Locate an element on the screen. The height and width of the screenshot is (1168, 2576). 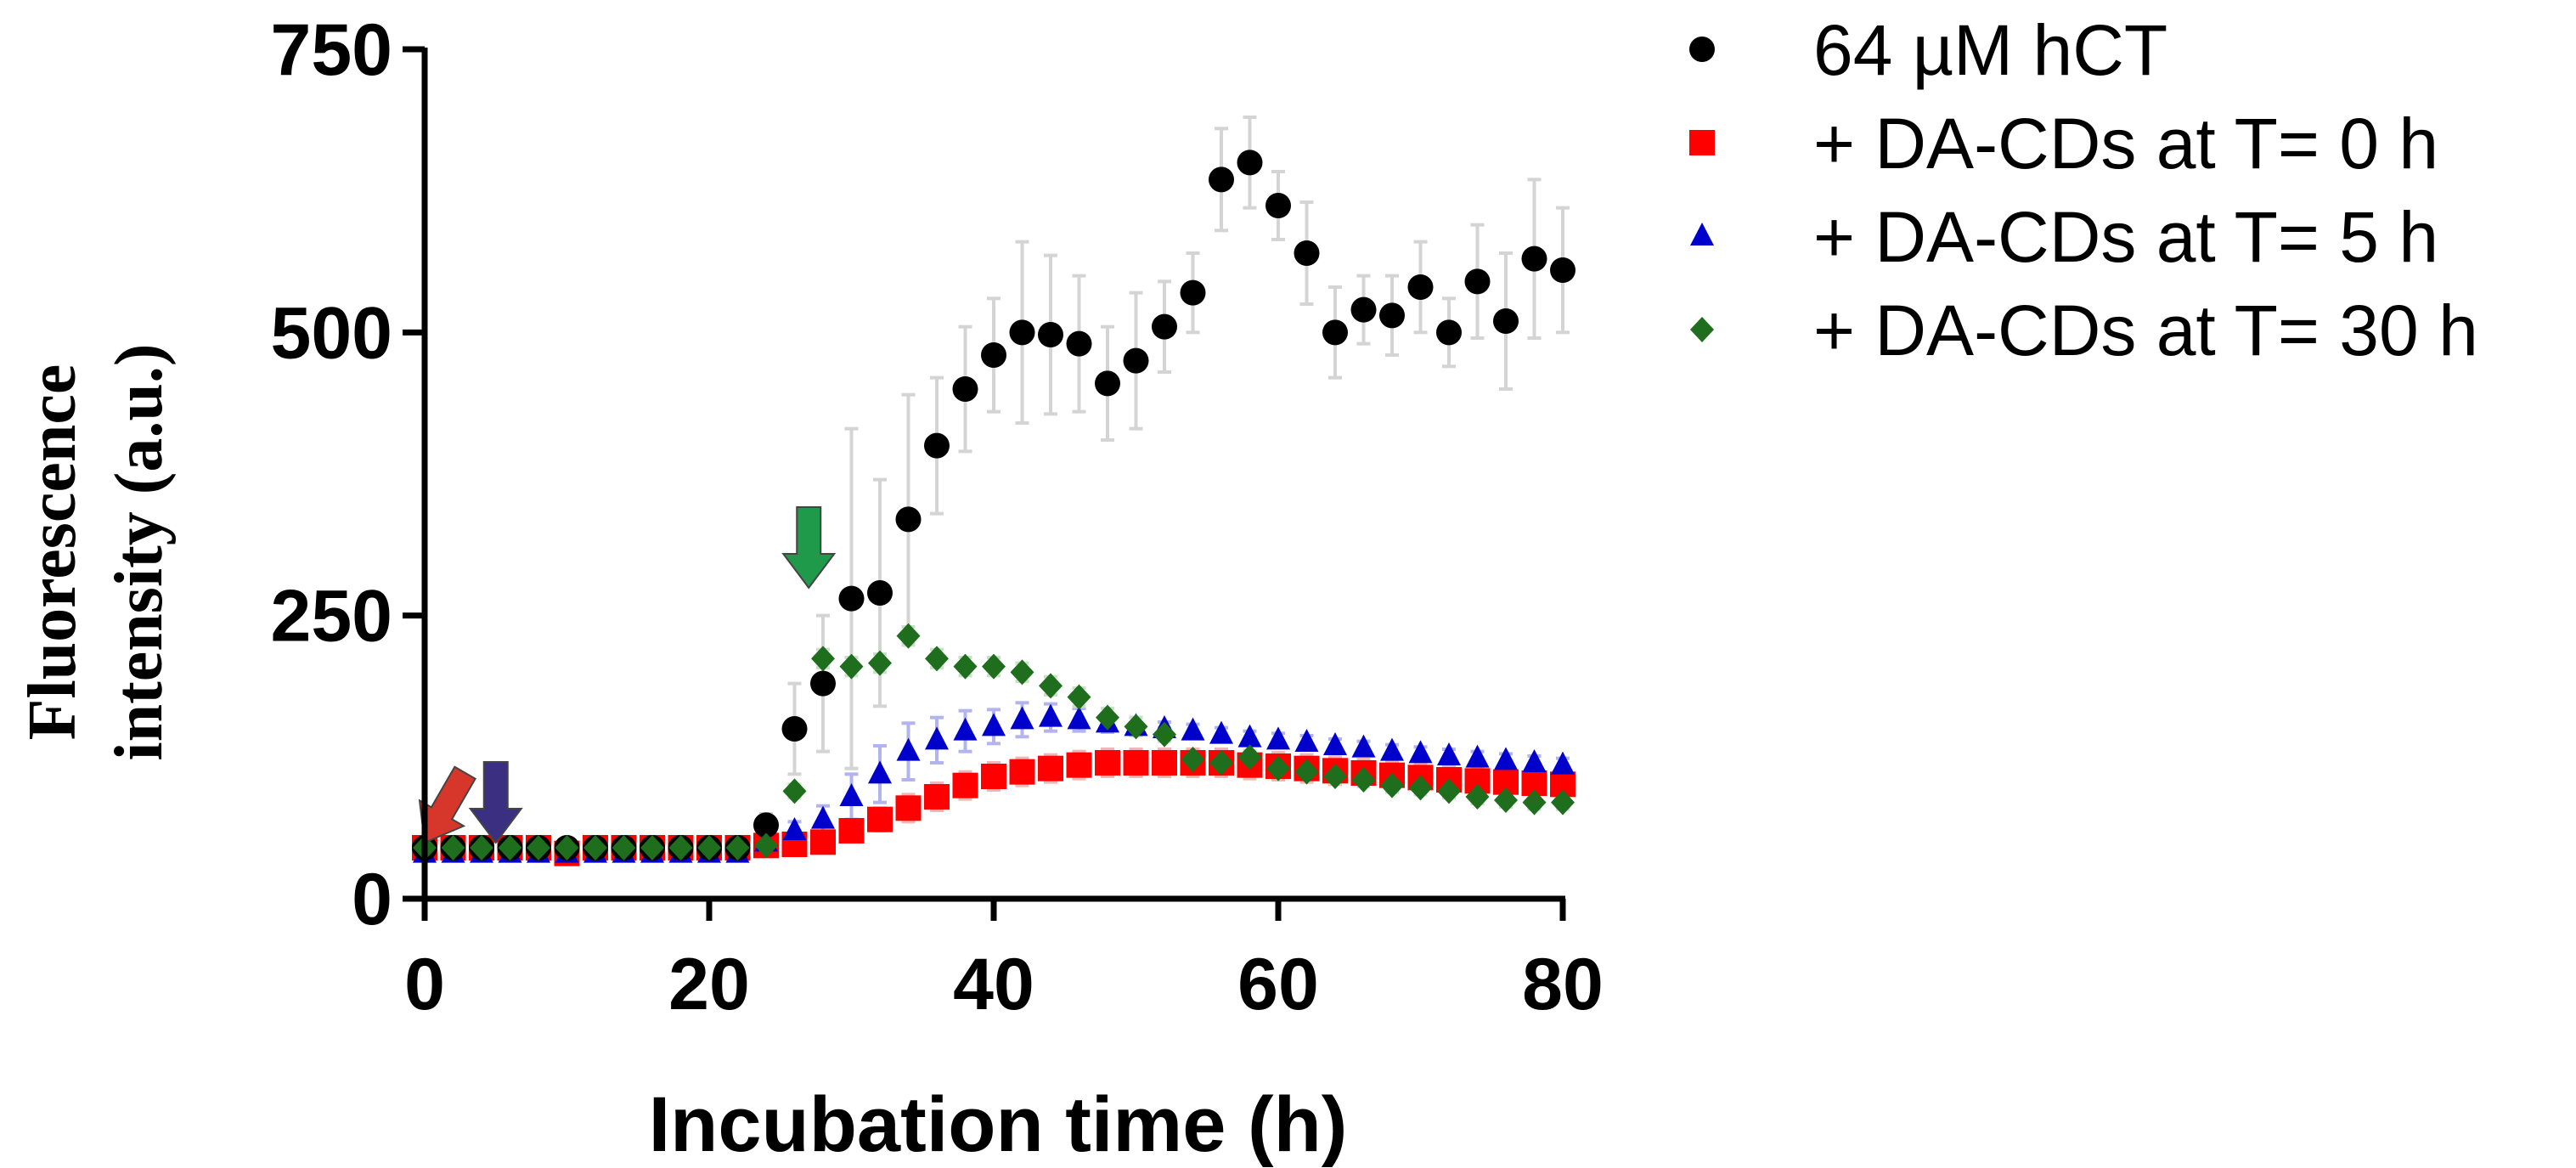
x-tick-label: 0 is located at coordinates (424, 985).